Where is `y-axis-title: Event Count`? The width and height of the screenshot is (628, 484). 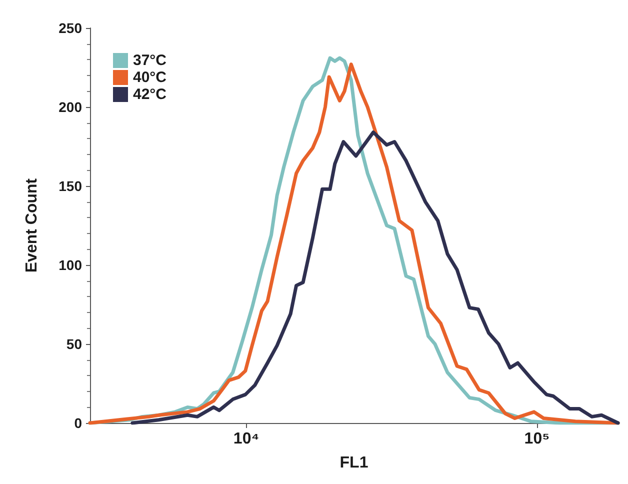
y-axis-title: Event Count is located at coordinates (32, 225).